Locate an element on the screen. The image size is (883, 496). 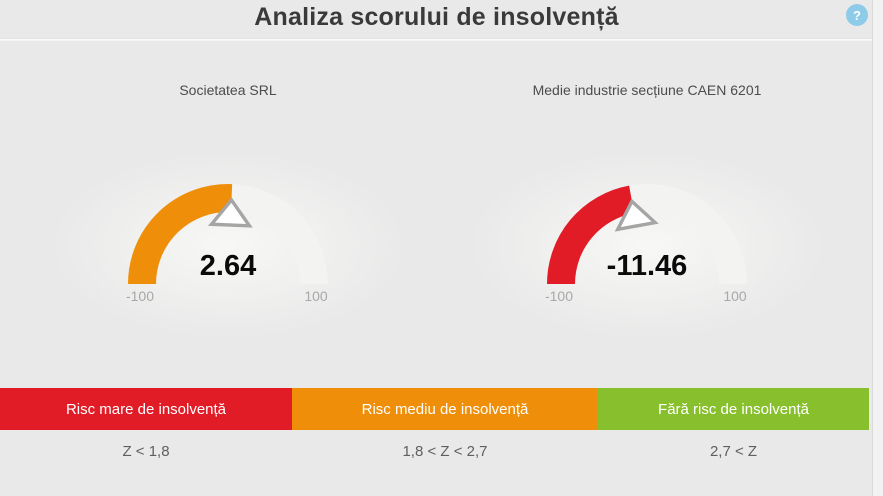
gauge-value-industry: -11.46 is located at coordinates (647, 266).